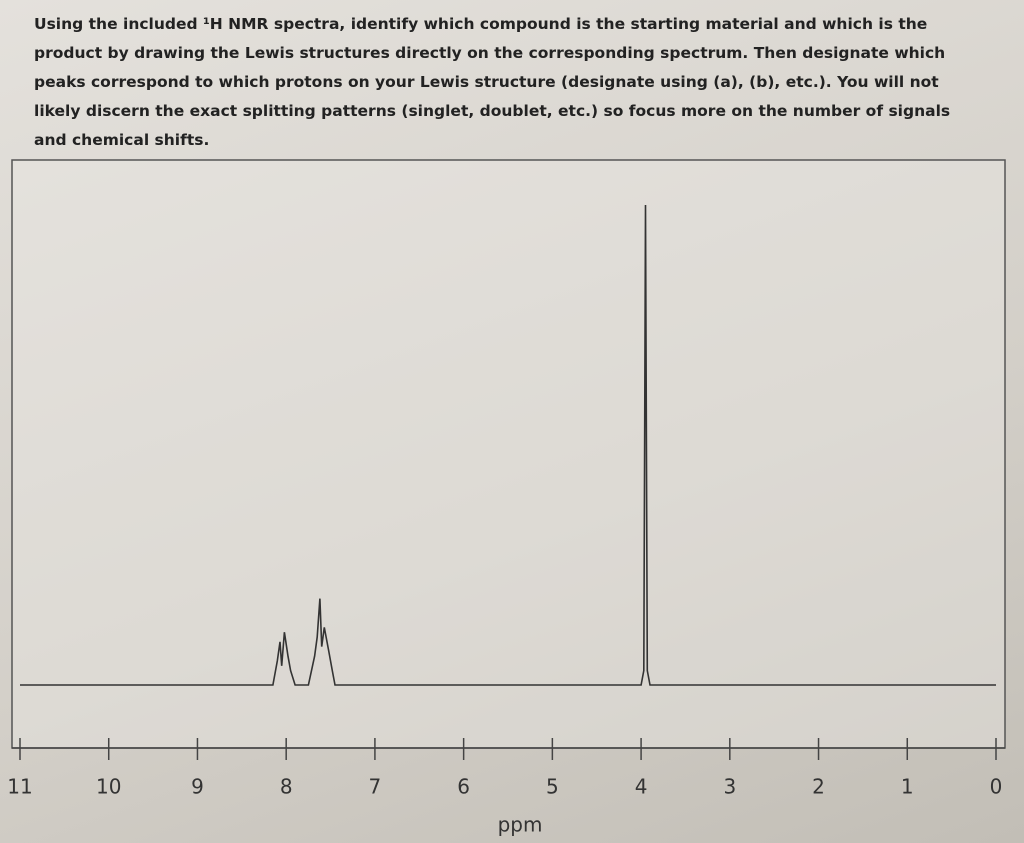 This screenshot has height=843, width=1024. What do you see at coordinates (122, 140) in the screenshot?
I see `instruction-line: and chemical shifts.` at bounding box center [122, 140].